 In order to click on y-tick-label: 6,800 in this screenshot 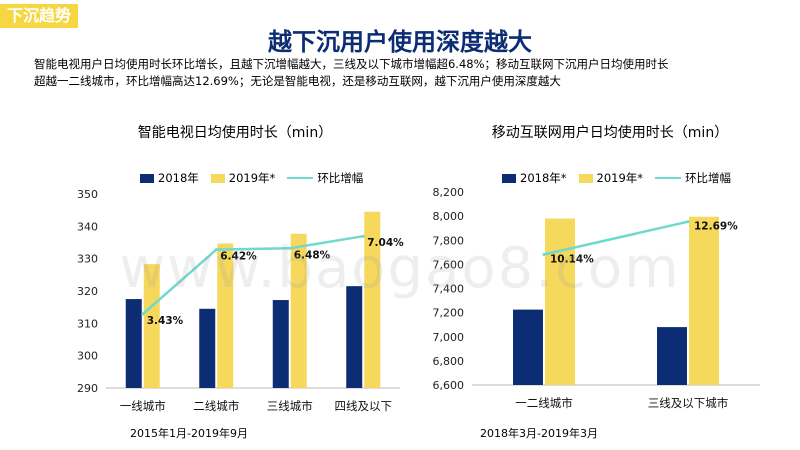, I will do `click(449, 361)`.